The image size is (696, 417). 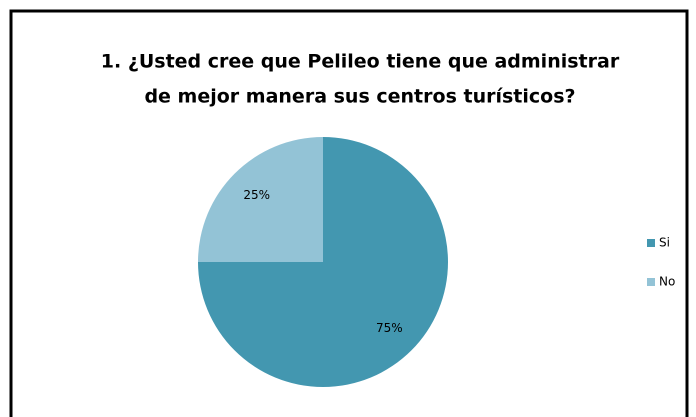 What do you see at coordinates (664, 243) in the screenshot?
I see `legend-label: Si` at bounding box center [664, 243].